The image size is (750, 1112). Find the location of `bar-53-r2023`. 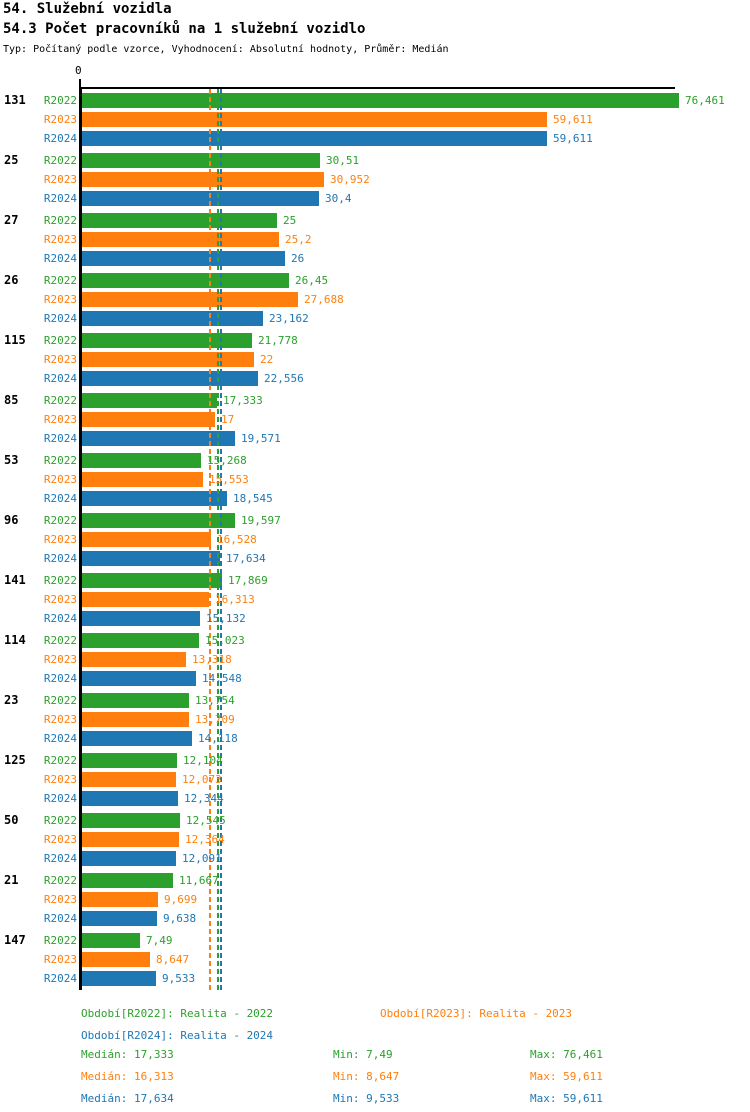

bar-53-r2023 is located at coordinates (142, 479).